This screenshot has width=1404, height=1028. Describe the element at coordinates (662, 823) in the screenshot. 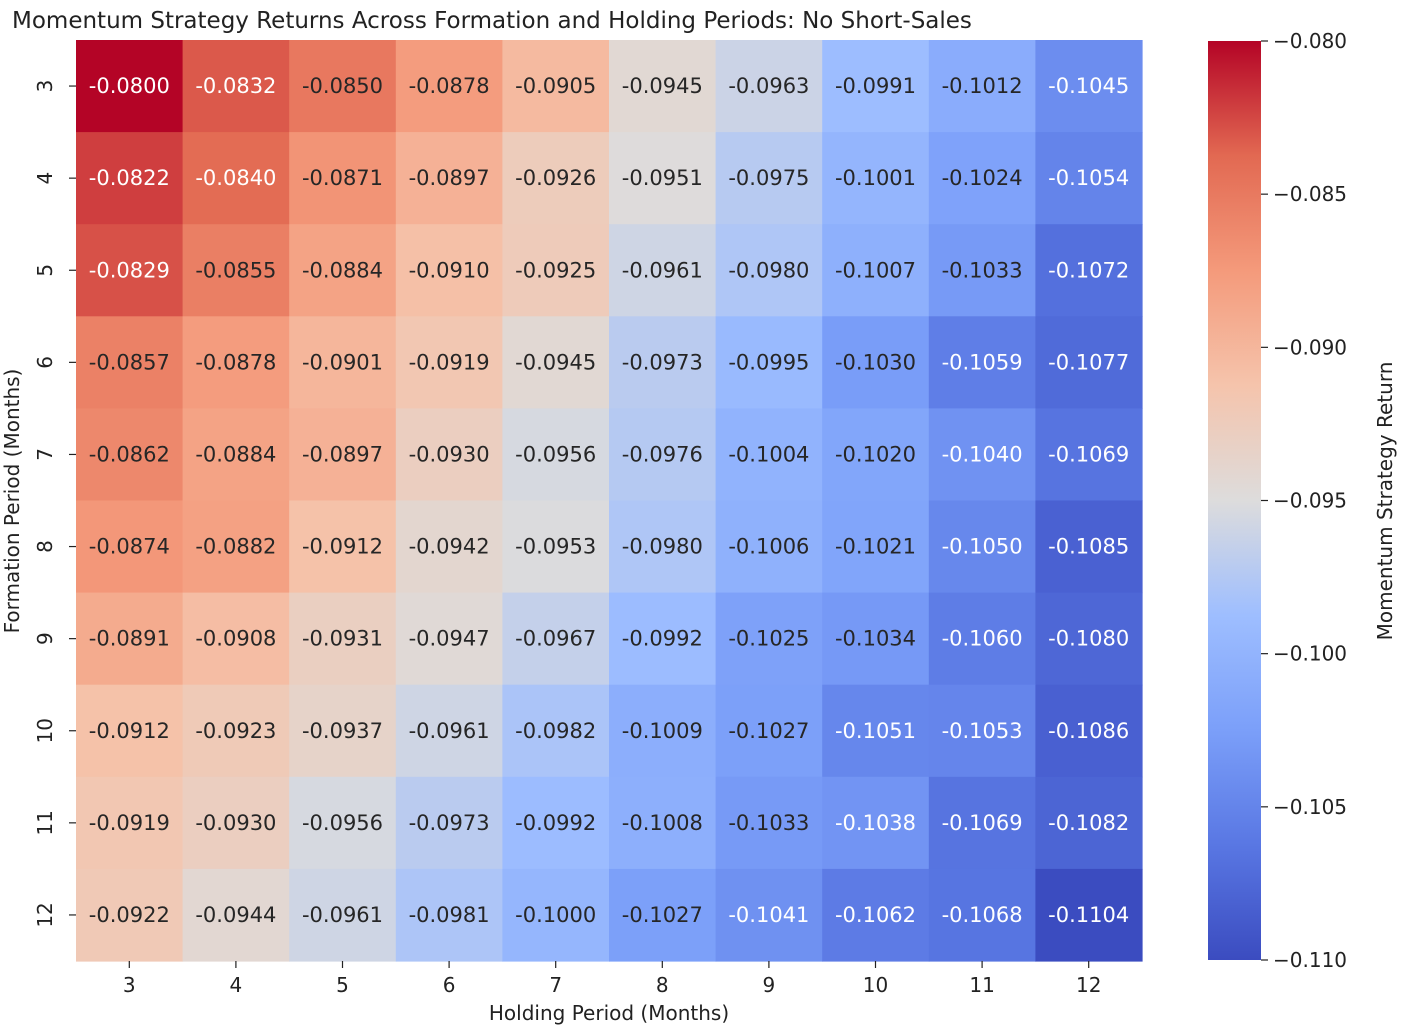

I see `cell-value-label: -0.1008` at that location.